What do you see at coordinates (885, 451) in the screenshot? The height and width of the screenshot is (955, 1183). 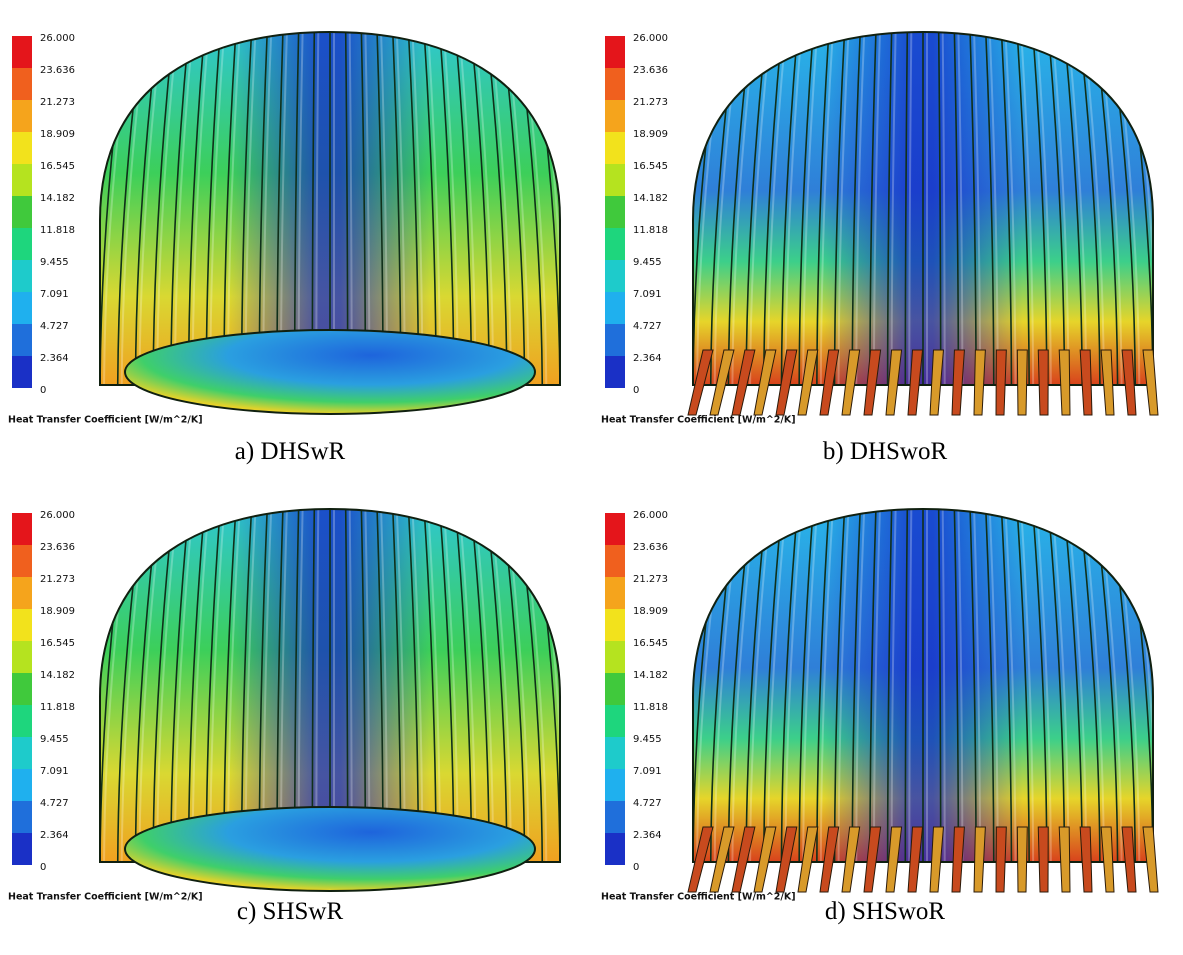 I see `panel-caption: b) DHSwoR` at bounding box center [885, 451].